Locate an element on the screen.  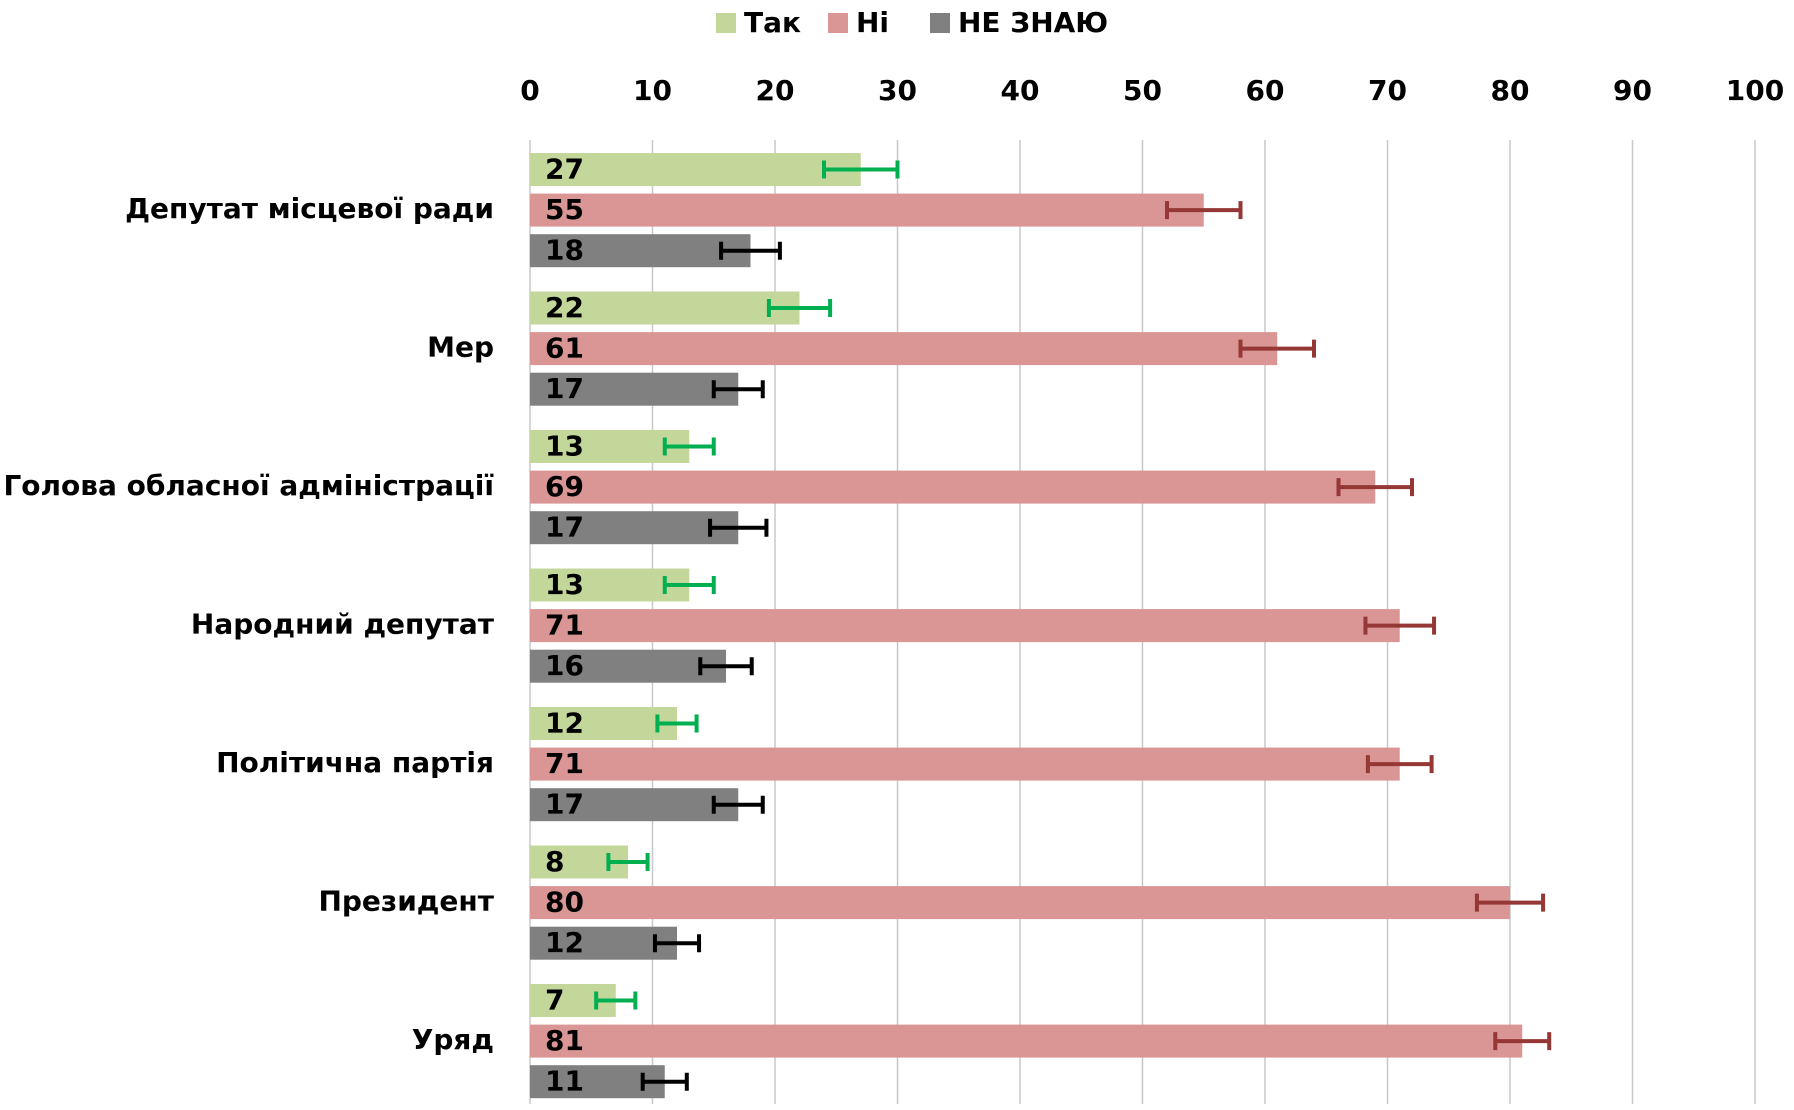
value-label: 8 is located at coordinates (554, 861).